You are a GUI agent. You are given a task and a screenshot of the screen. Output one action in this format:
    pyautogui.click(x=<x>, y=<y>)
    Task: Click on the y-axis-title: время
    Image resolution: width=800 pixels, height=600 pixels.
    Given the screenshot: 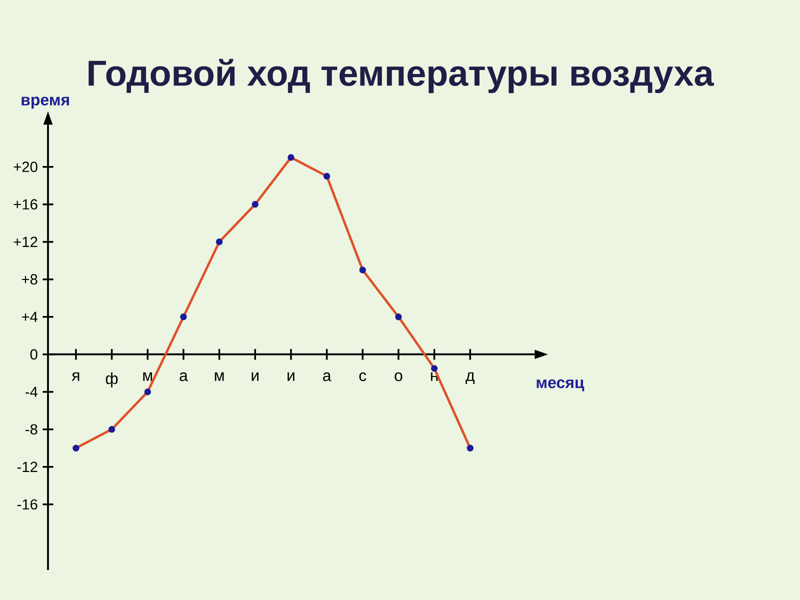 What is the action you would take?
    pyautogui.click(x=45, y=102)
    